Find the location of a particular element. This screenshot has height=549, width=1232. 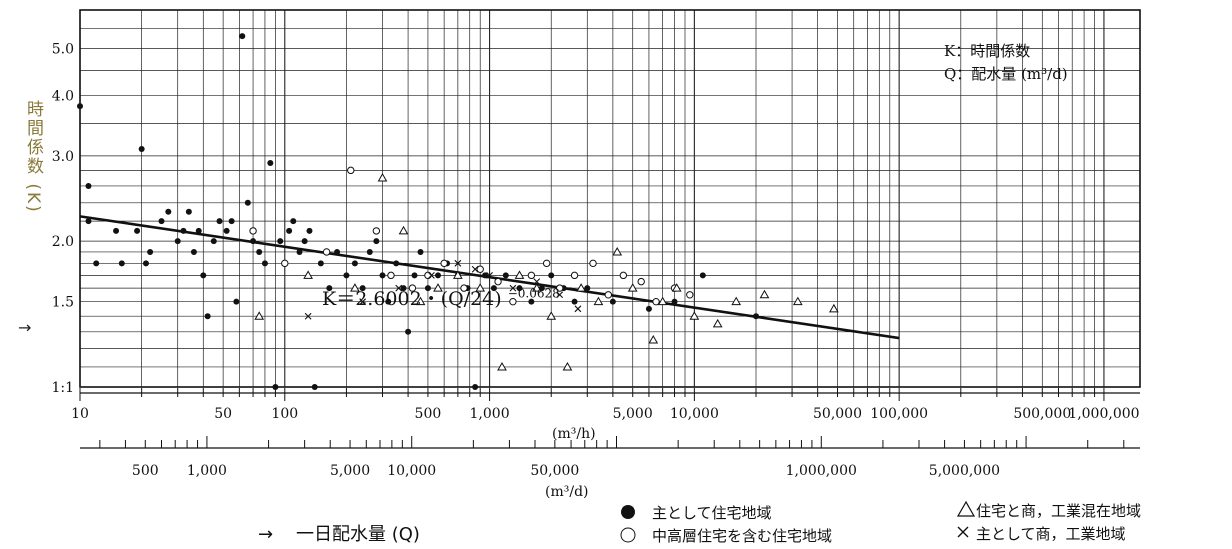

legend-marker-triangle is located at coordinates (966, 508).